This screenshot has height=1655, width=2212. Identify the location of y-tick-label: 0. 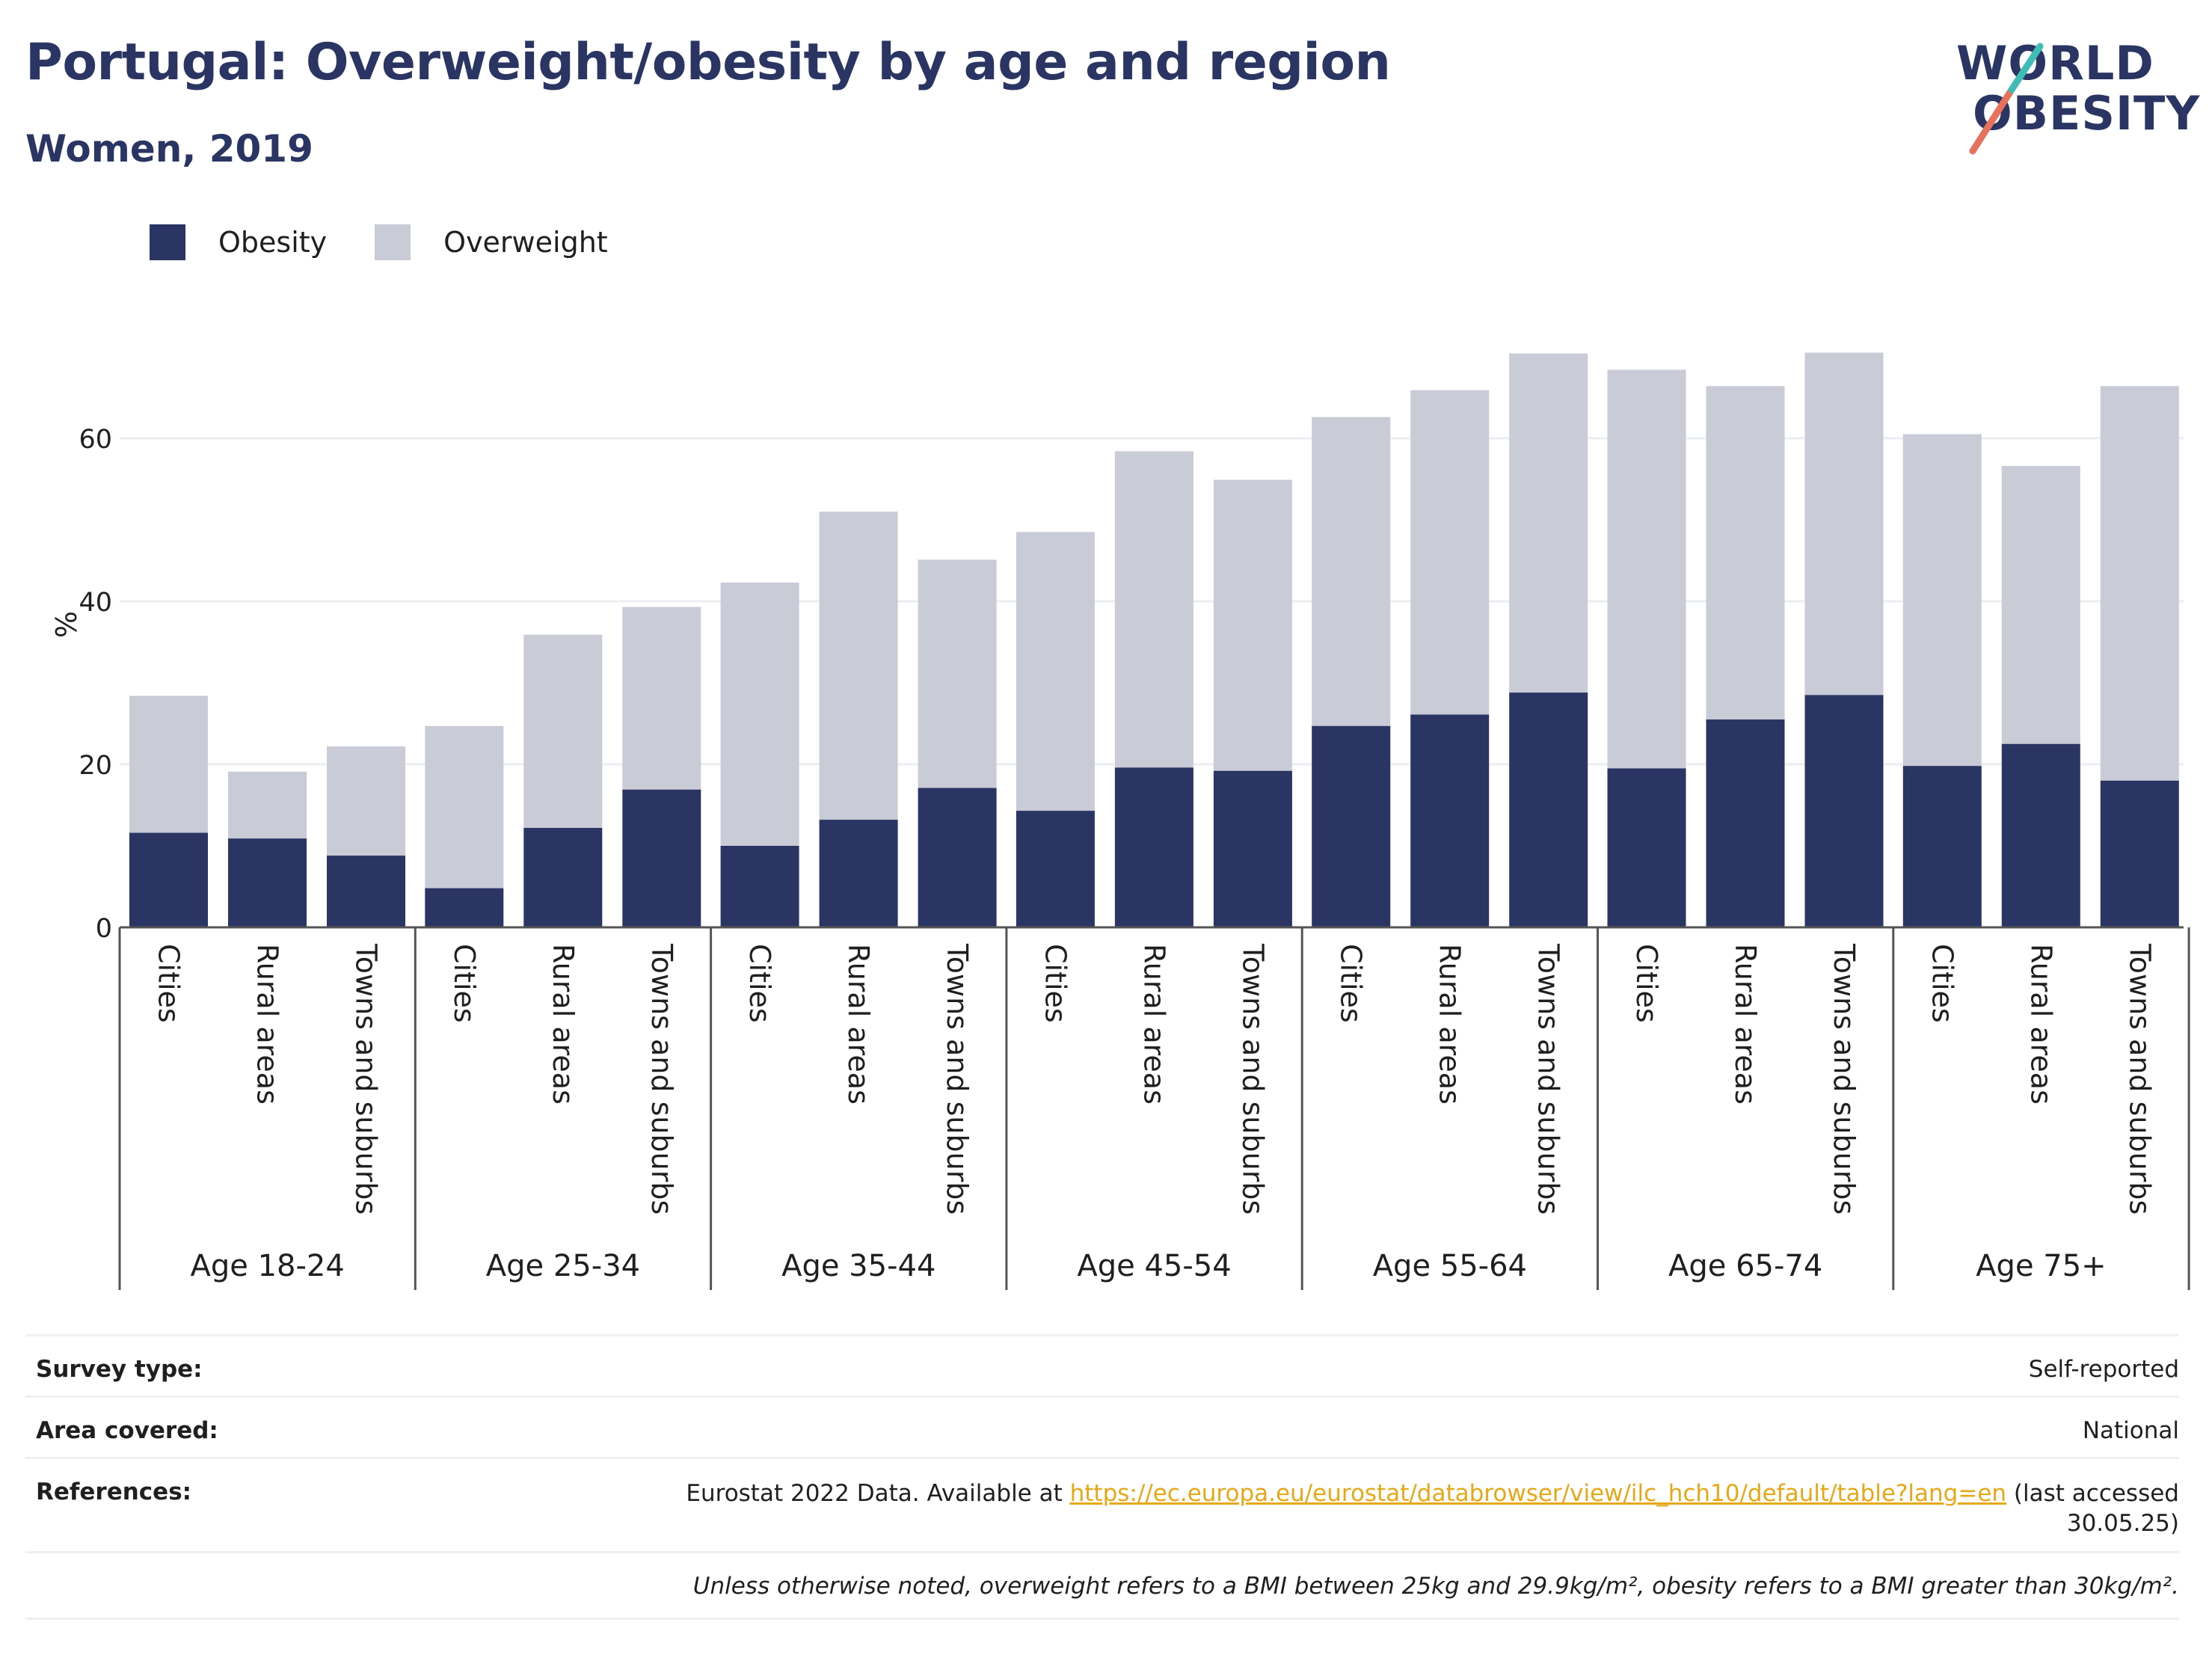
(104, 929).